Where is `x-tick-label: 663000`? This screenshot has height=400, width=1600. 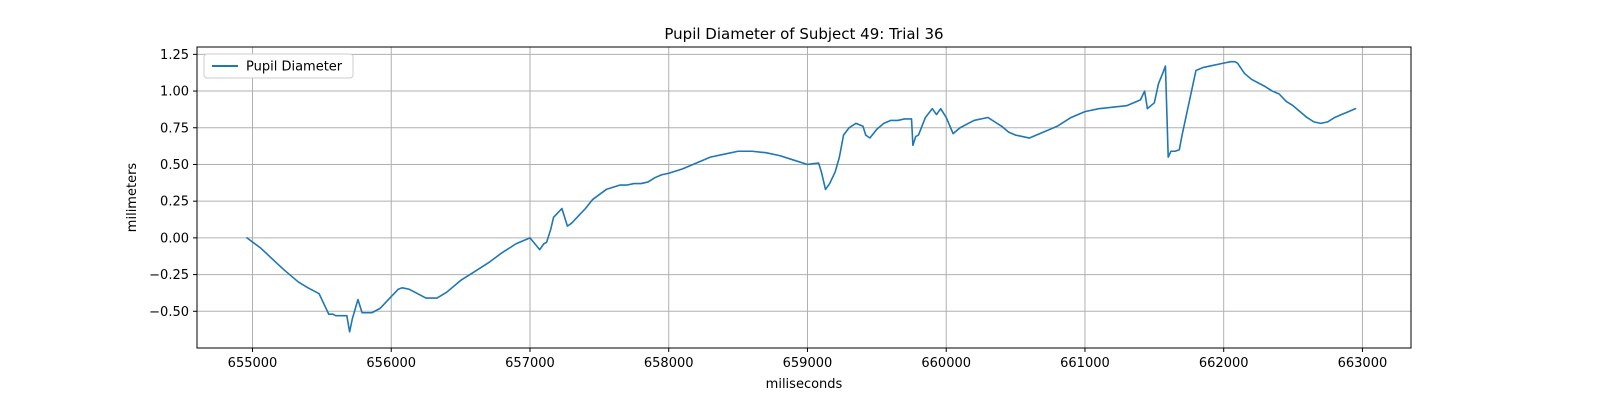
x-tick-label: 663000 is located at coordinates (1363, 363).